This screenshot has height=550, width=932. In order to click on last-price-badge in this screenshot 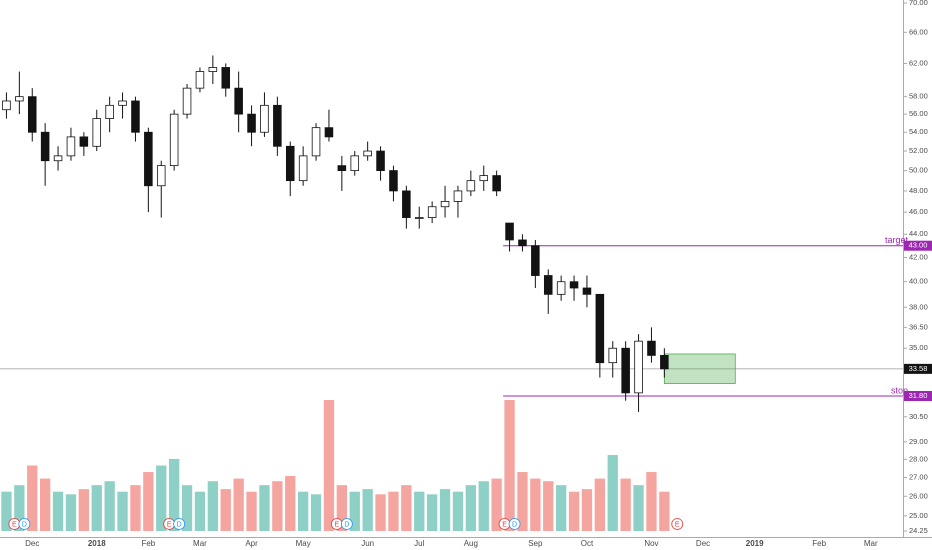, I will do `click(918, 368)`.